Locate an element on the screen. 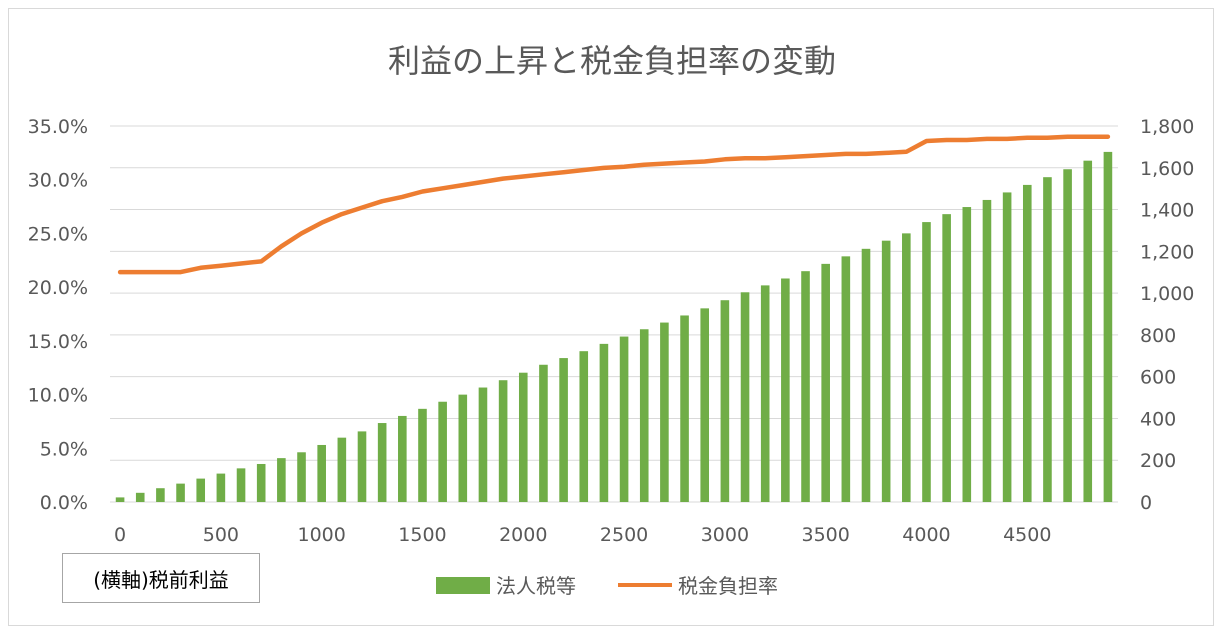  legend-label-bar: 法人税等 is located at coordinates (536, 586).